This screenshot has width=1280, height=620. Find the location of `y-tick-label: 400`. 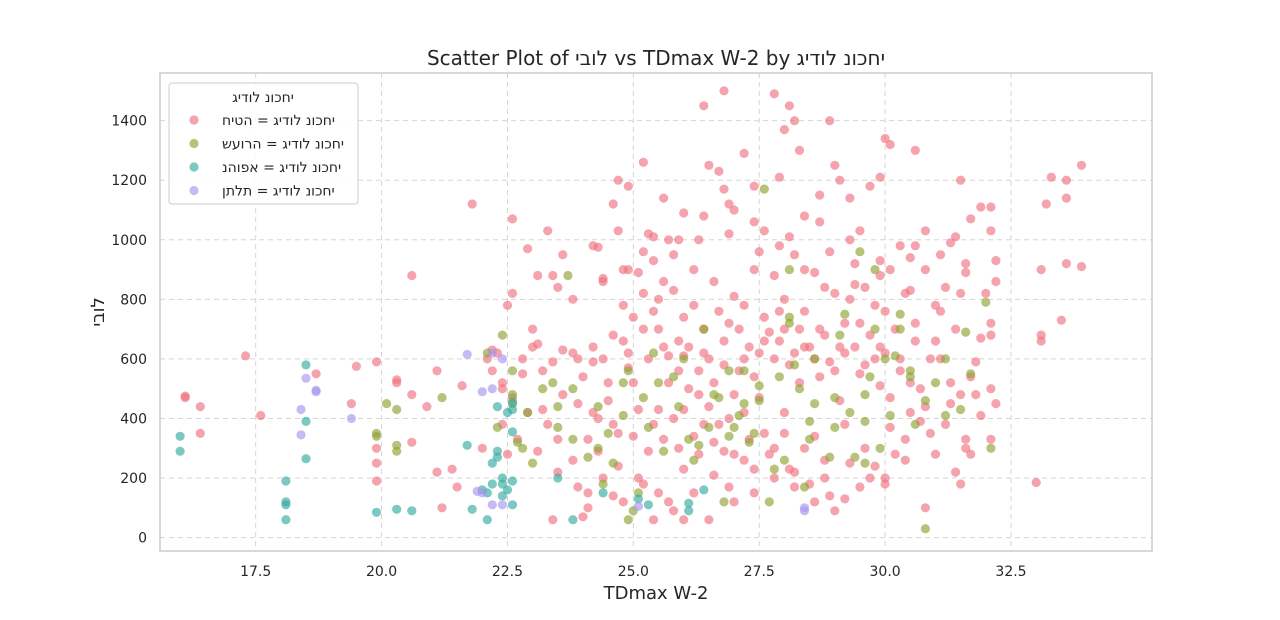

y-tick-label: 400 is located at coordinates (133, 419).